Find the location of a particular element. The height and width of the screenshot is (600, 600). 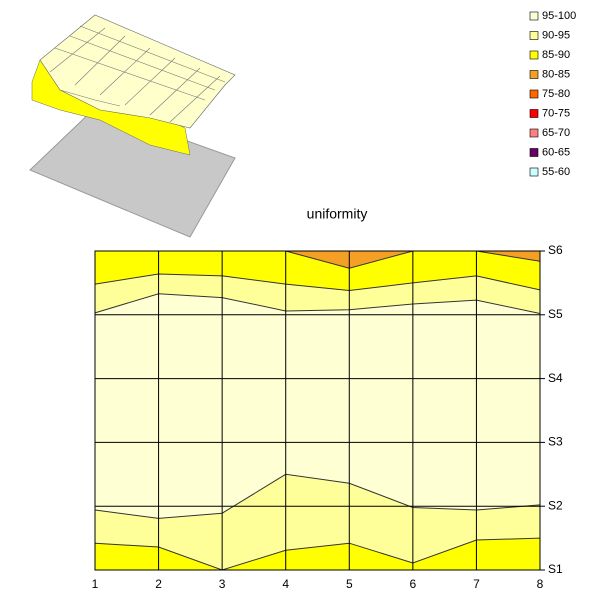

y-tick-label: S2 is located at coordinates (555, 505).